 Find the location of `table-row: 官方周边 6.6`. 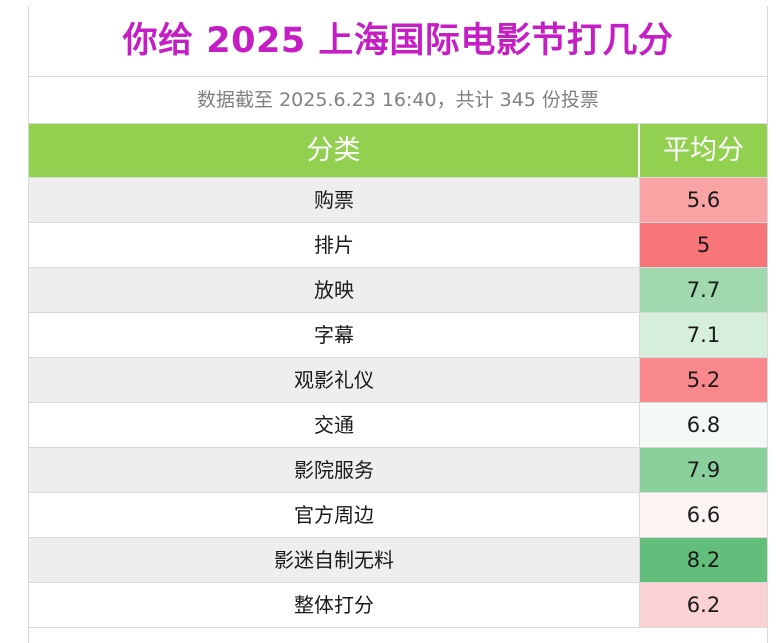

table-row: 官方周边 6.6 is located at coordinates (398, 515).